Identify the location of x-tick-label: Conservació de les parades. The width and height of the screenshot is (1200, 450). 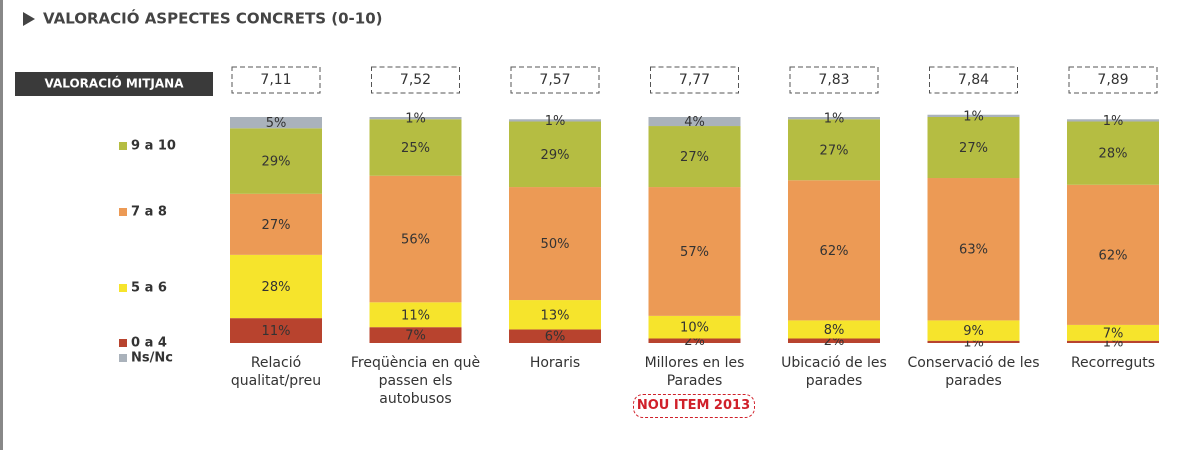
(973, 372).